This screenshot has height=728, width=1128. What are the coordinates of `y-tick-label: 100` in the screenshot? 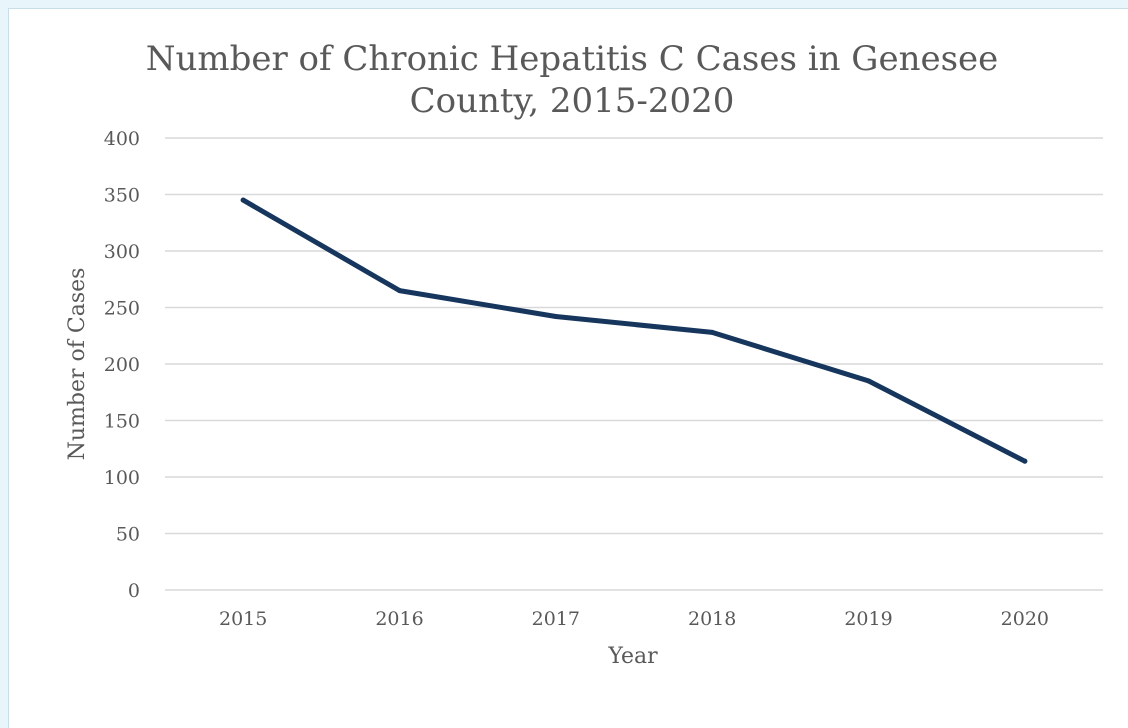 It's located at (122, 478).